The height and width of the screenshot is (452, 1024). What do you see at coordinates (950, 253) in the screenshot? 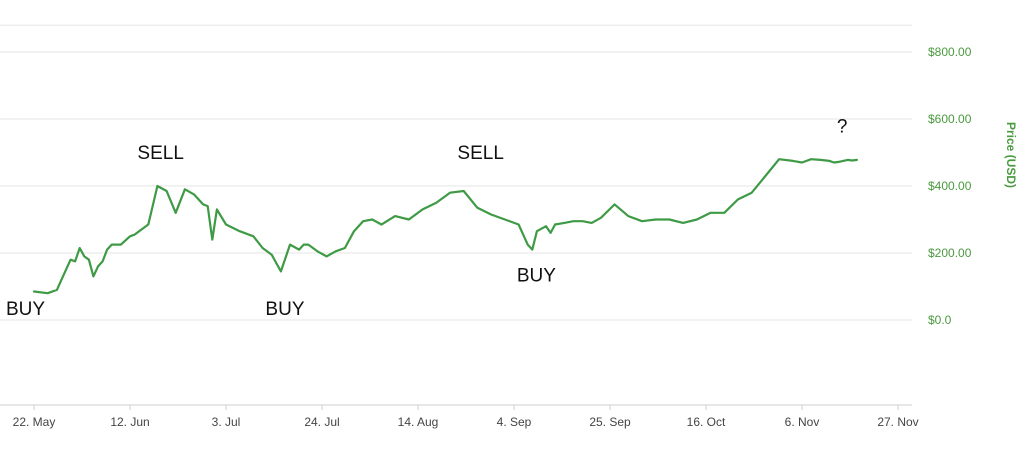
I see `y-tick-label: $200.00` at bounding box center [950, 253].